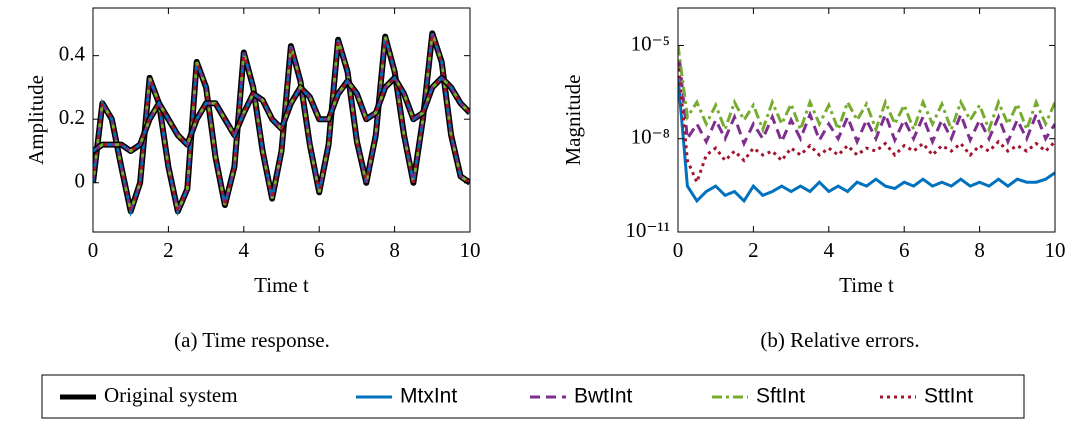 The image size is (1070, 421). I want to click on caption: (a) Time response., so click(252, 340).